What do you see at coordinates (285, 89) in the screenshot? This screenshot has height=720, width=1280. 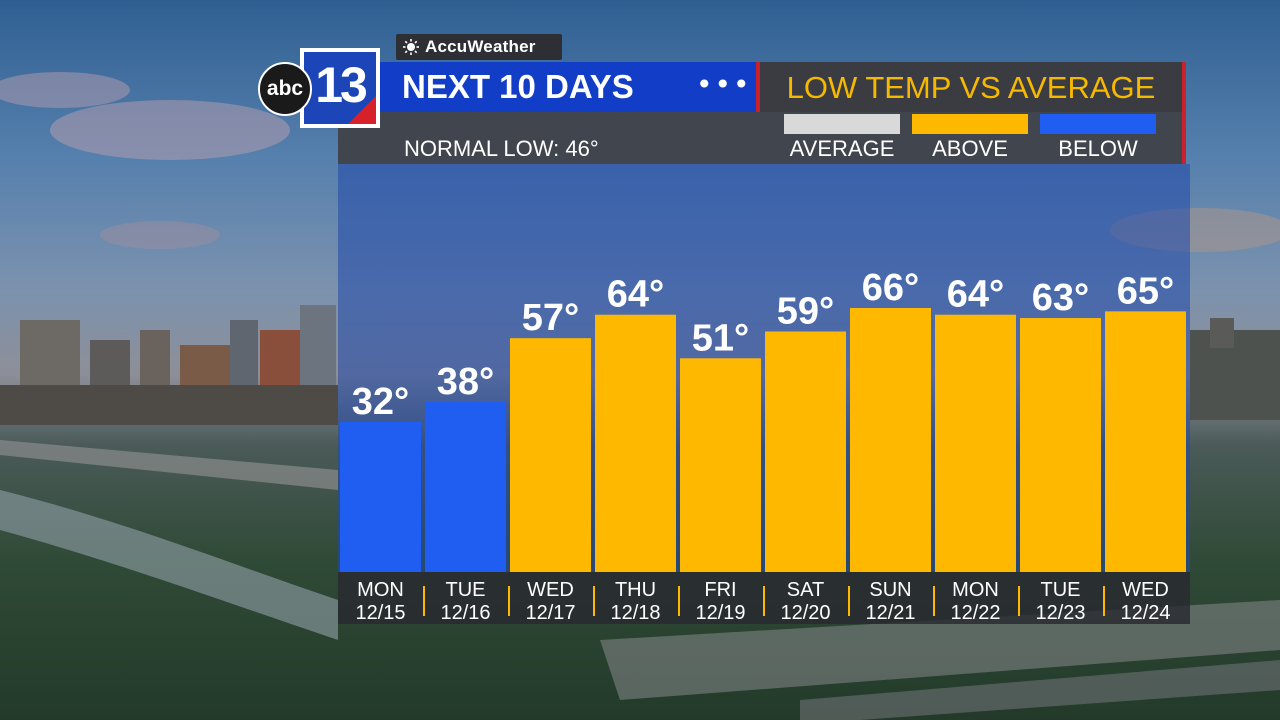 I see `abc-network-logo: abc` at bounding box center [285, 89].